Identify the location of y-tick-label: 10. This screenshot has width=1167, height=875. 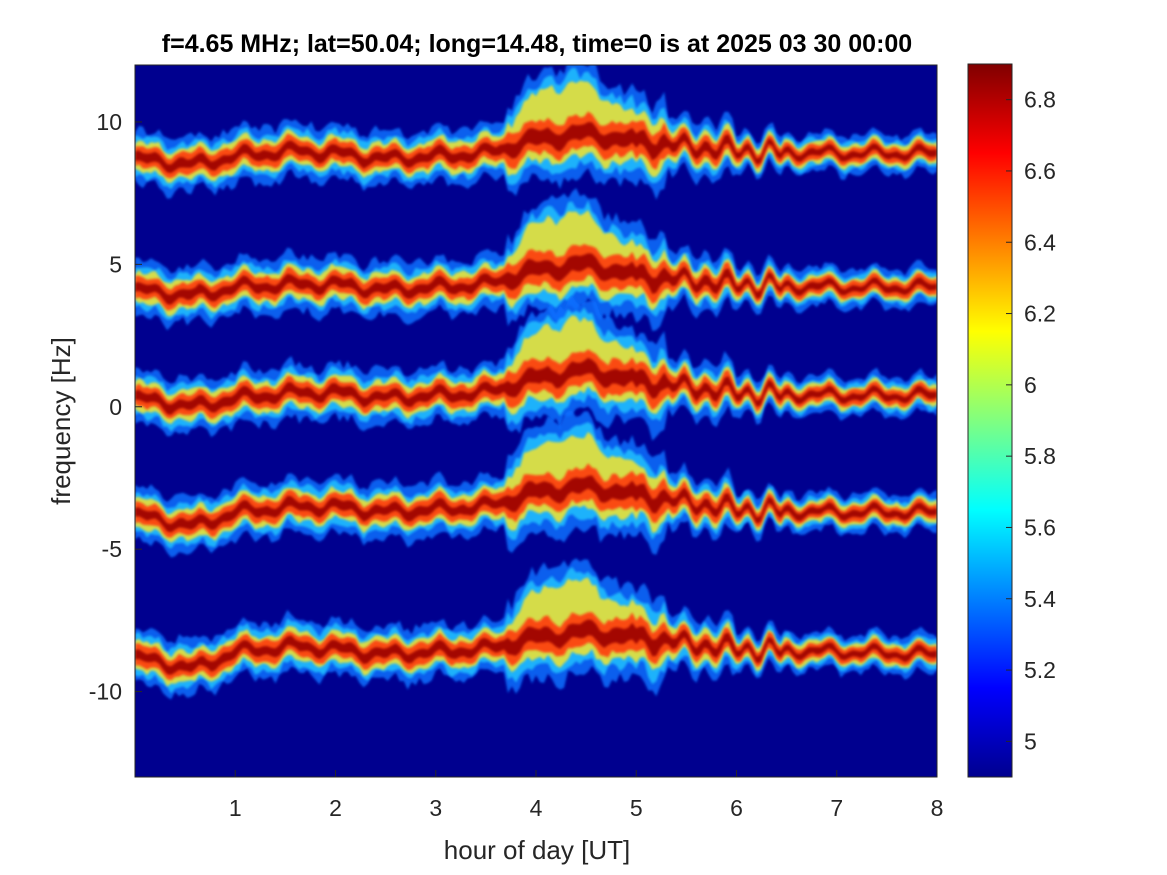
(109, 122).